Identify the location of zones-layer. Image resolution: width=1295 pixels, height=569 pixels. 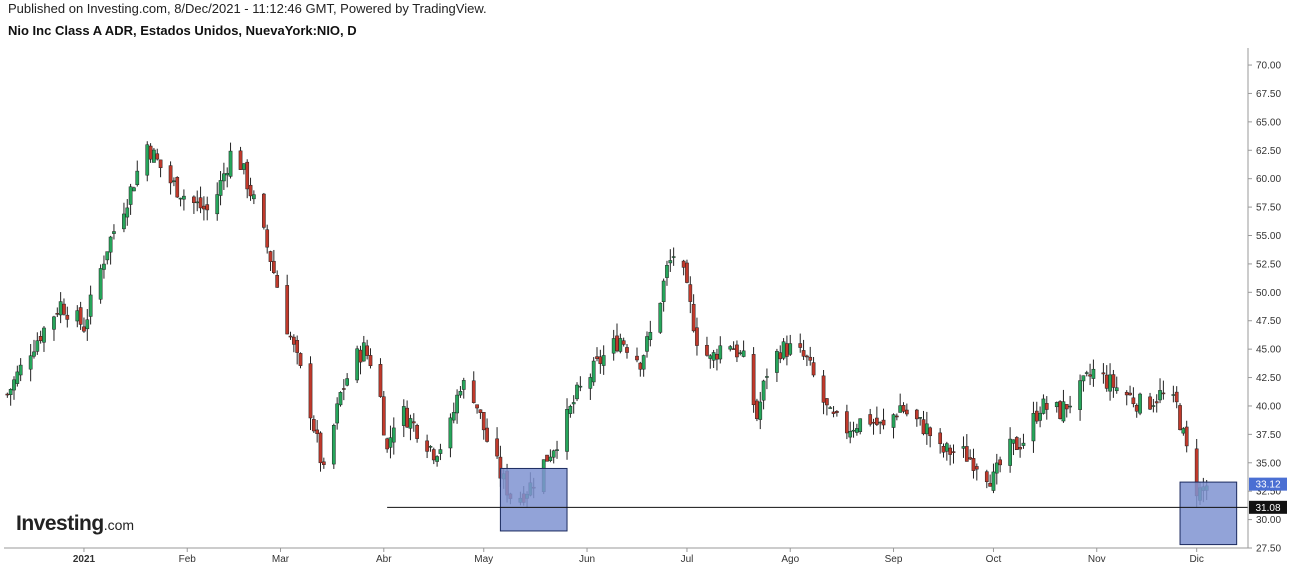
(868, 506).